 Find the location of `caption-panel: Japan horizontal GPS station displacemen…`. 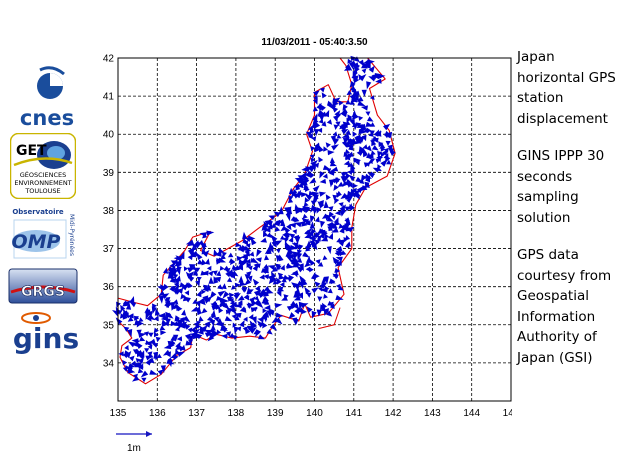

caption-panel: Japan horizontal GPS station displacemen… is located at coordinates (567, 216).